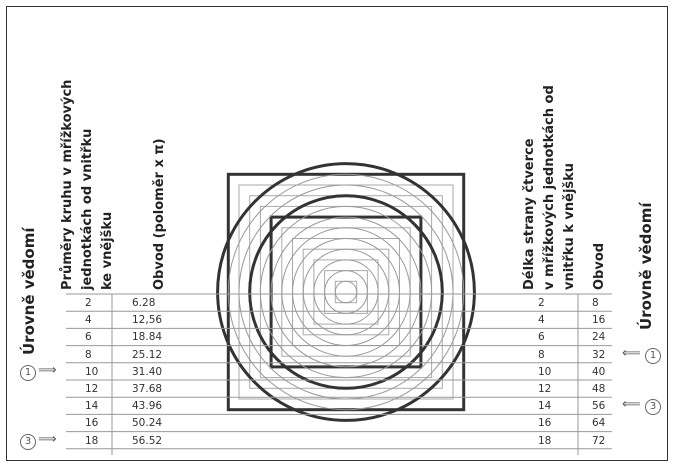 The image size is (674, 467). Describe the element at coordinates (599, 320) in the screenshot. I see `right-perimeter-value: 16` at that location.